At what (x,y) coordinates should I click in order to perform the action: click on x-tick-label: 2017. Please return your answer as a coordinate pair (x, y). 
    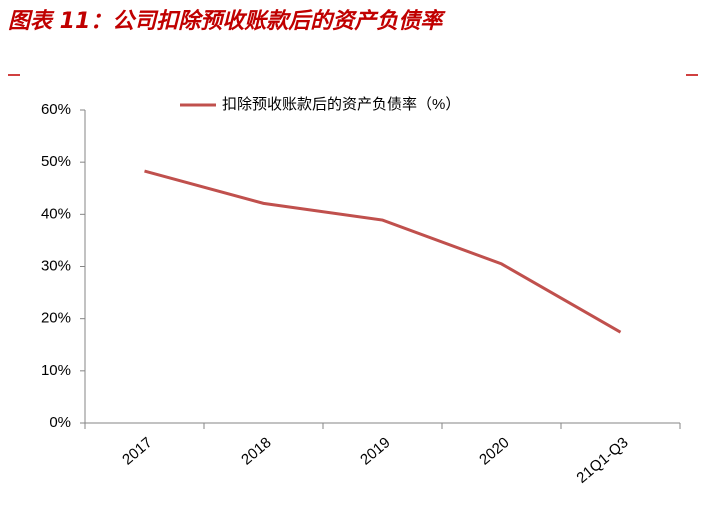
    Looking at the image, I should click on (137, 451).